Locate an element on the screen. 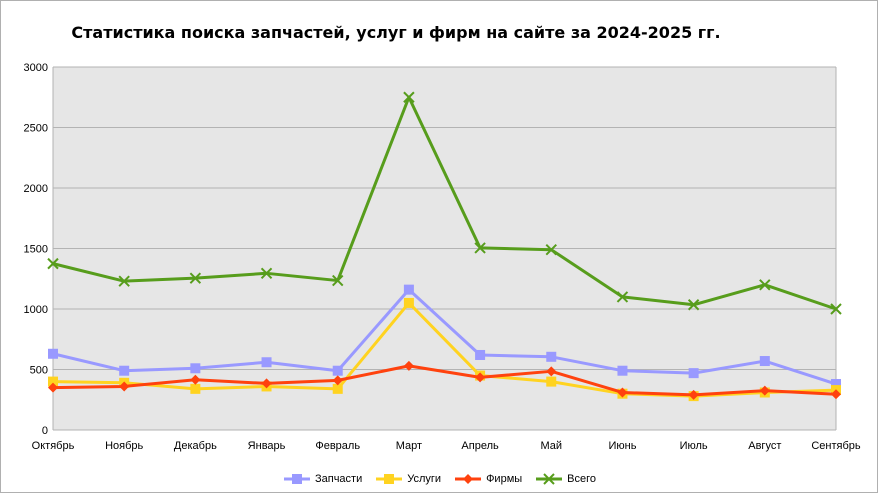 The width and height of the screenshot is (878, 494). legend-item: Всего is located at coordinates (566, 479).